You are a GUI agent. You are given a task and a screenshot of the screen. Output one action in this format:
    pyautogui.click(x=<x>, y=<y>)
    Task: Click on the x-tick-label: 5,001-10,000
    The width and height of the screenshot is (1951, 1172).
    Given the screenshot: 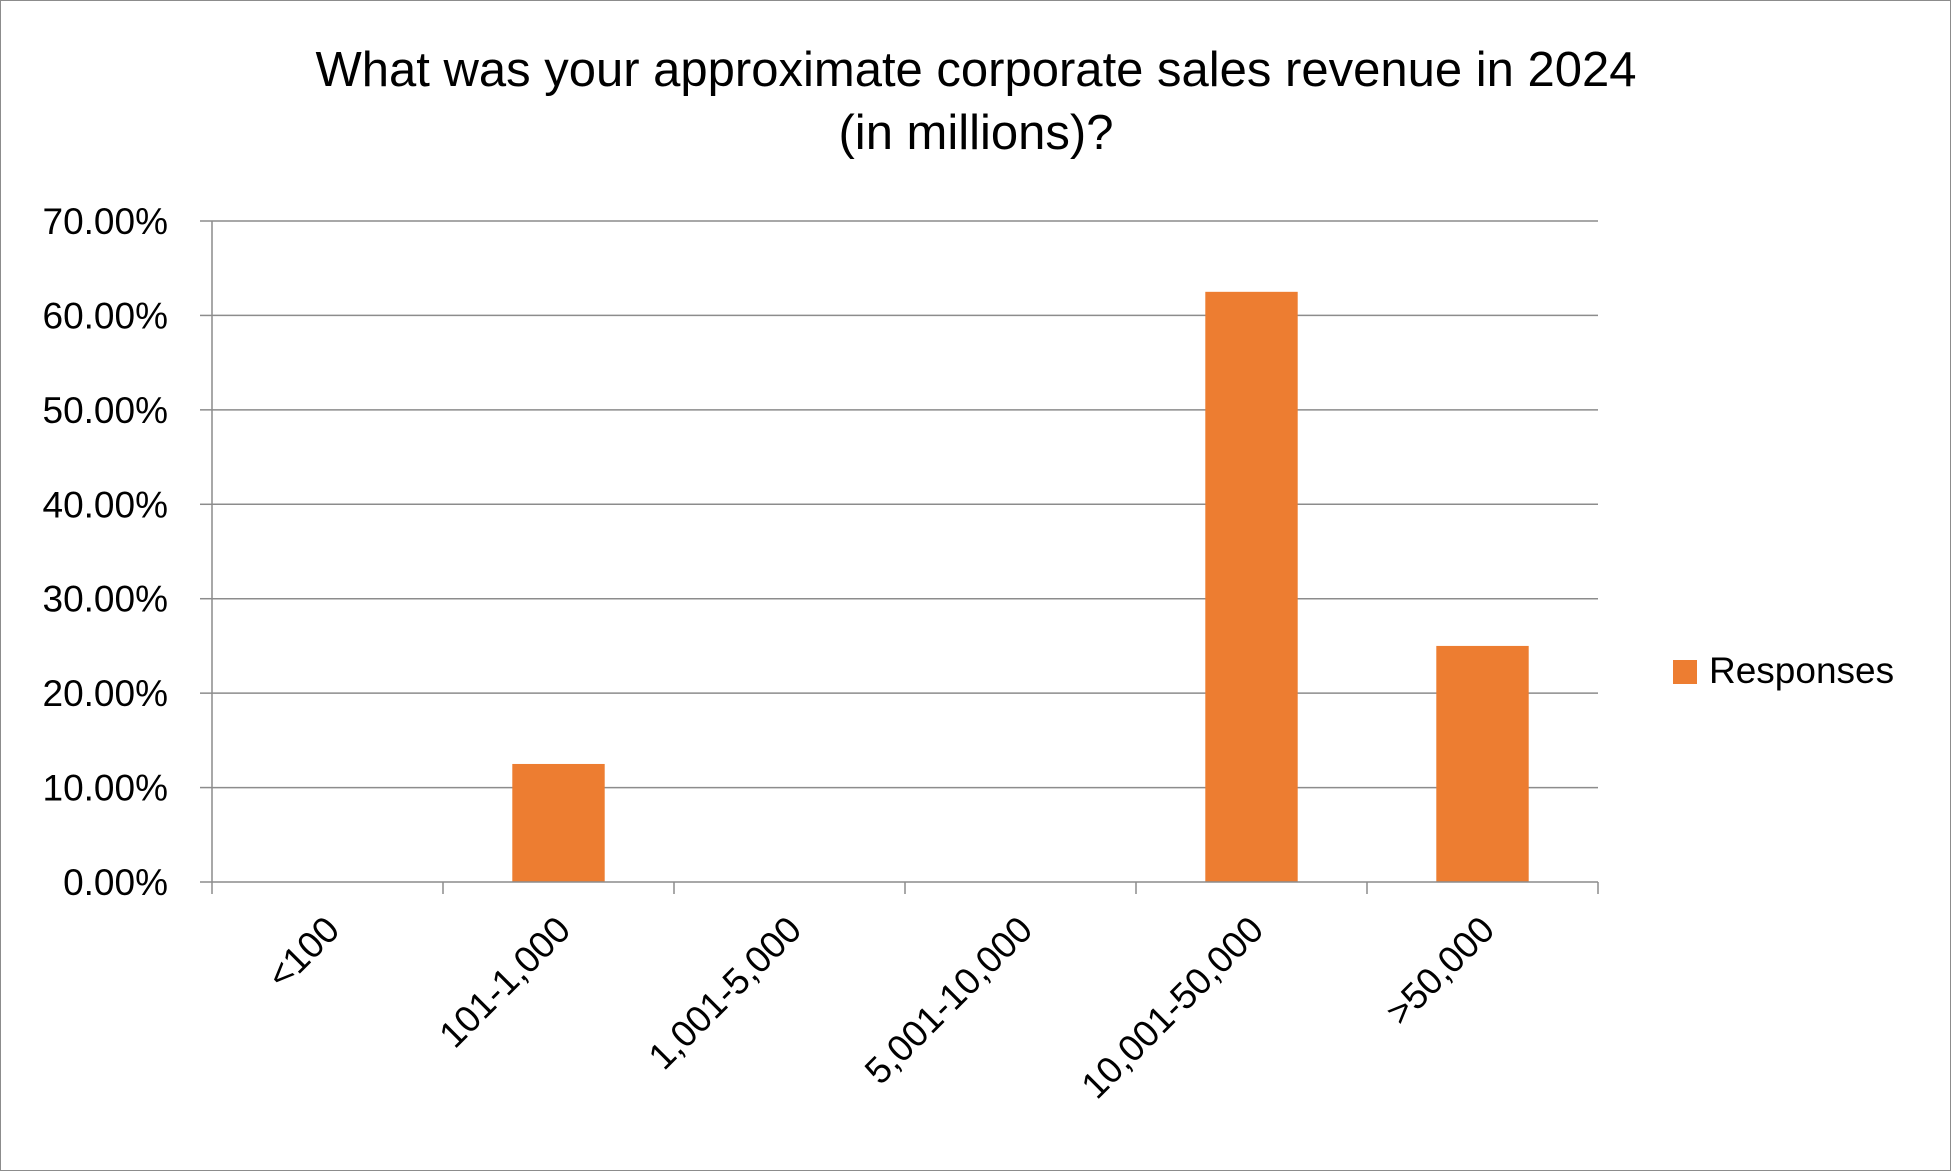 What is the action you would take?
    pyautogui.click(x=948, y=1000)
    